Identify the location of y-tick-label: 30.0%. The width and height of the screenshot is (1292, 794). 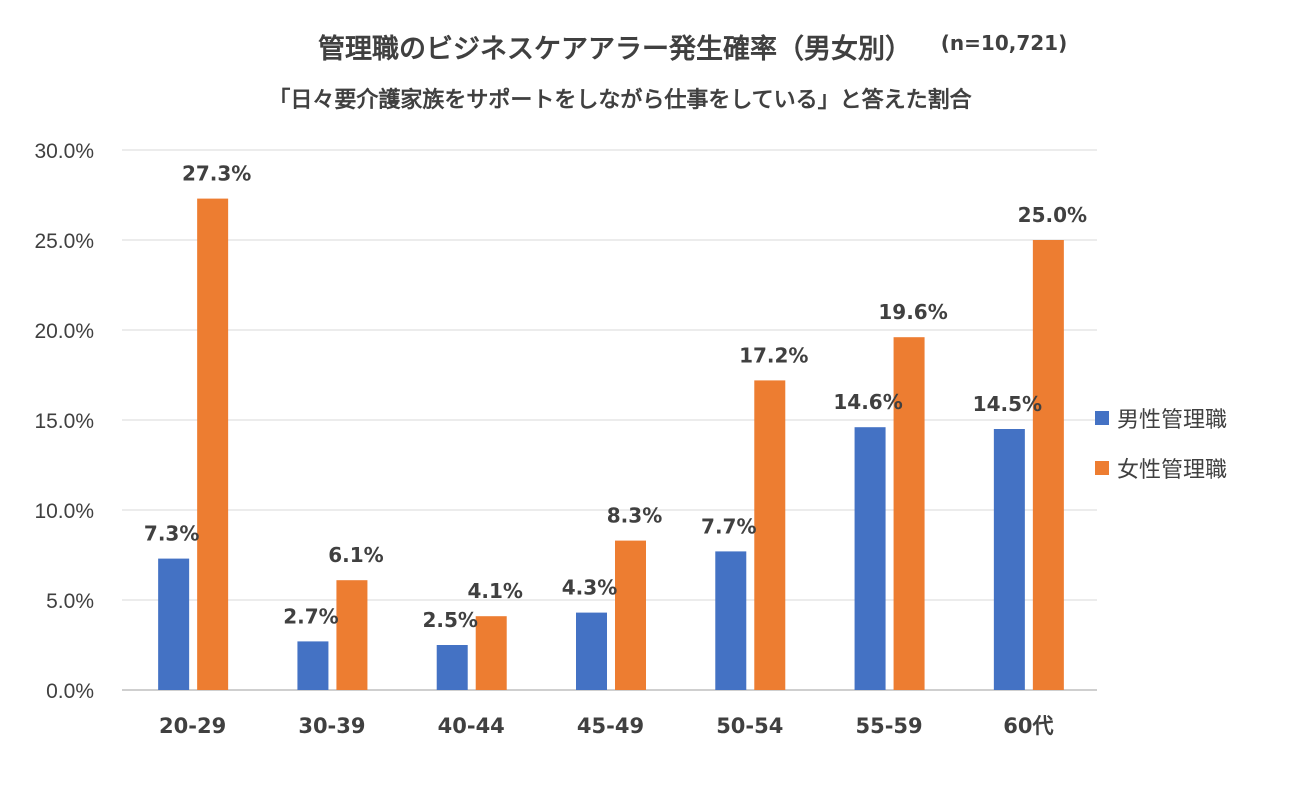
(64, 151).